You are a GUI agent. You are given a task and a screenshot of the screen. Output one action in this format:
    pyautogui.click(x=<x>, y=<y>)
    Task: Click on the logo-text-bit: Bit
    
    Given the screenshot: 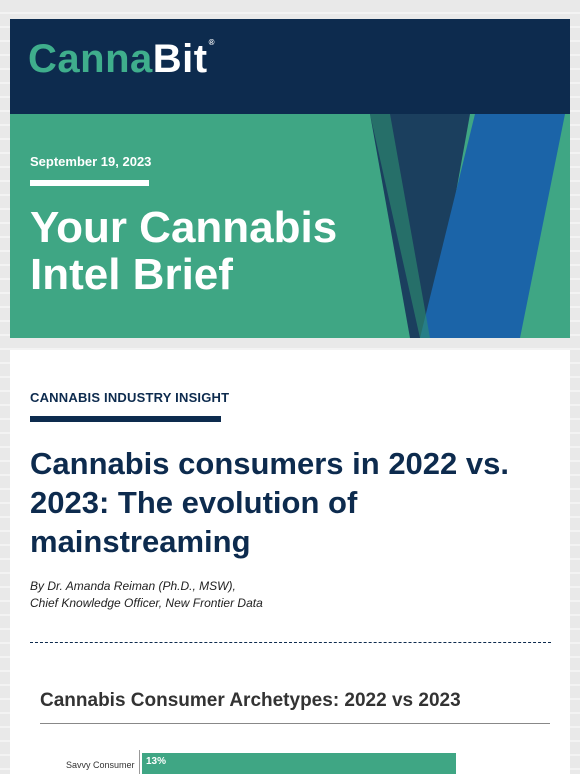 What is the action you would take?
    pyautogui.click(x=180, y=59)
    